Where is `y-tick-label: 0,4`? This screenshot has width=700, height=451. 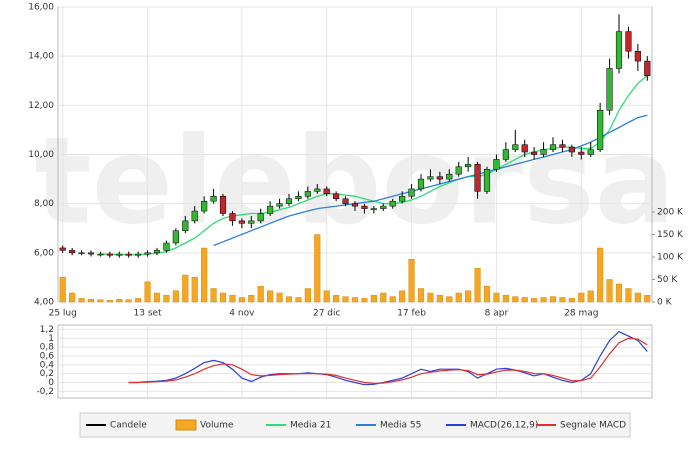 y-tick-label: 0,4 is located at coordinates (47, 365).